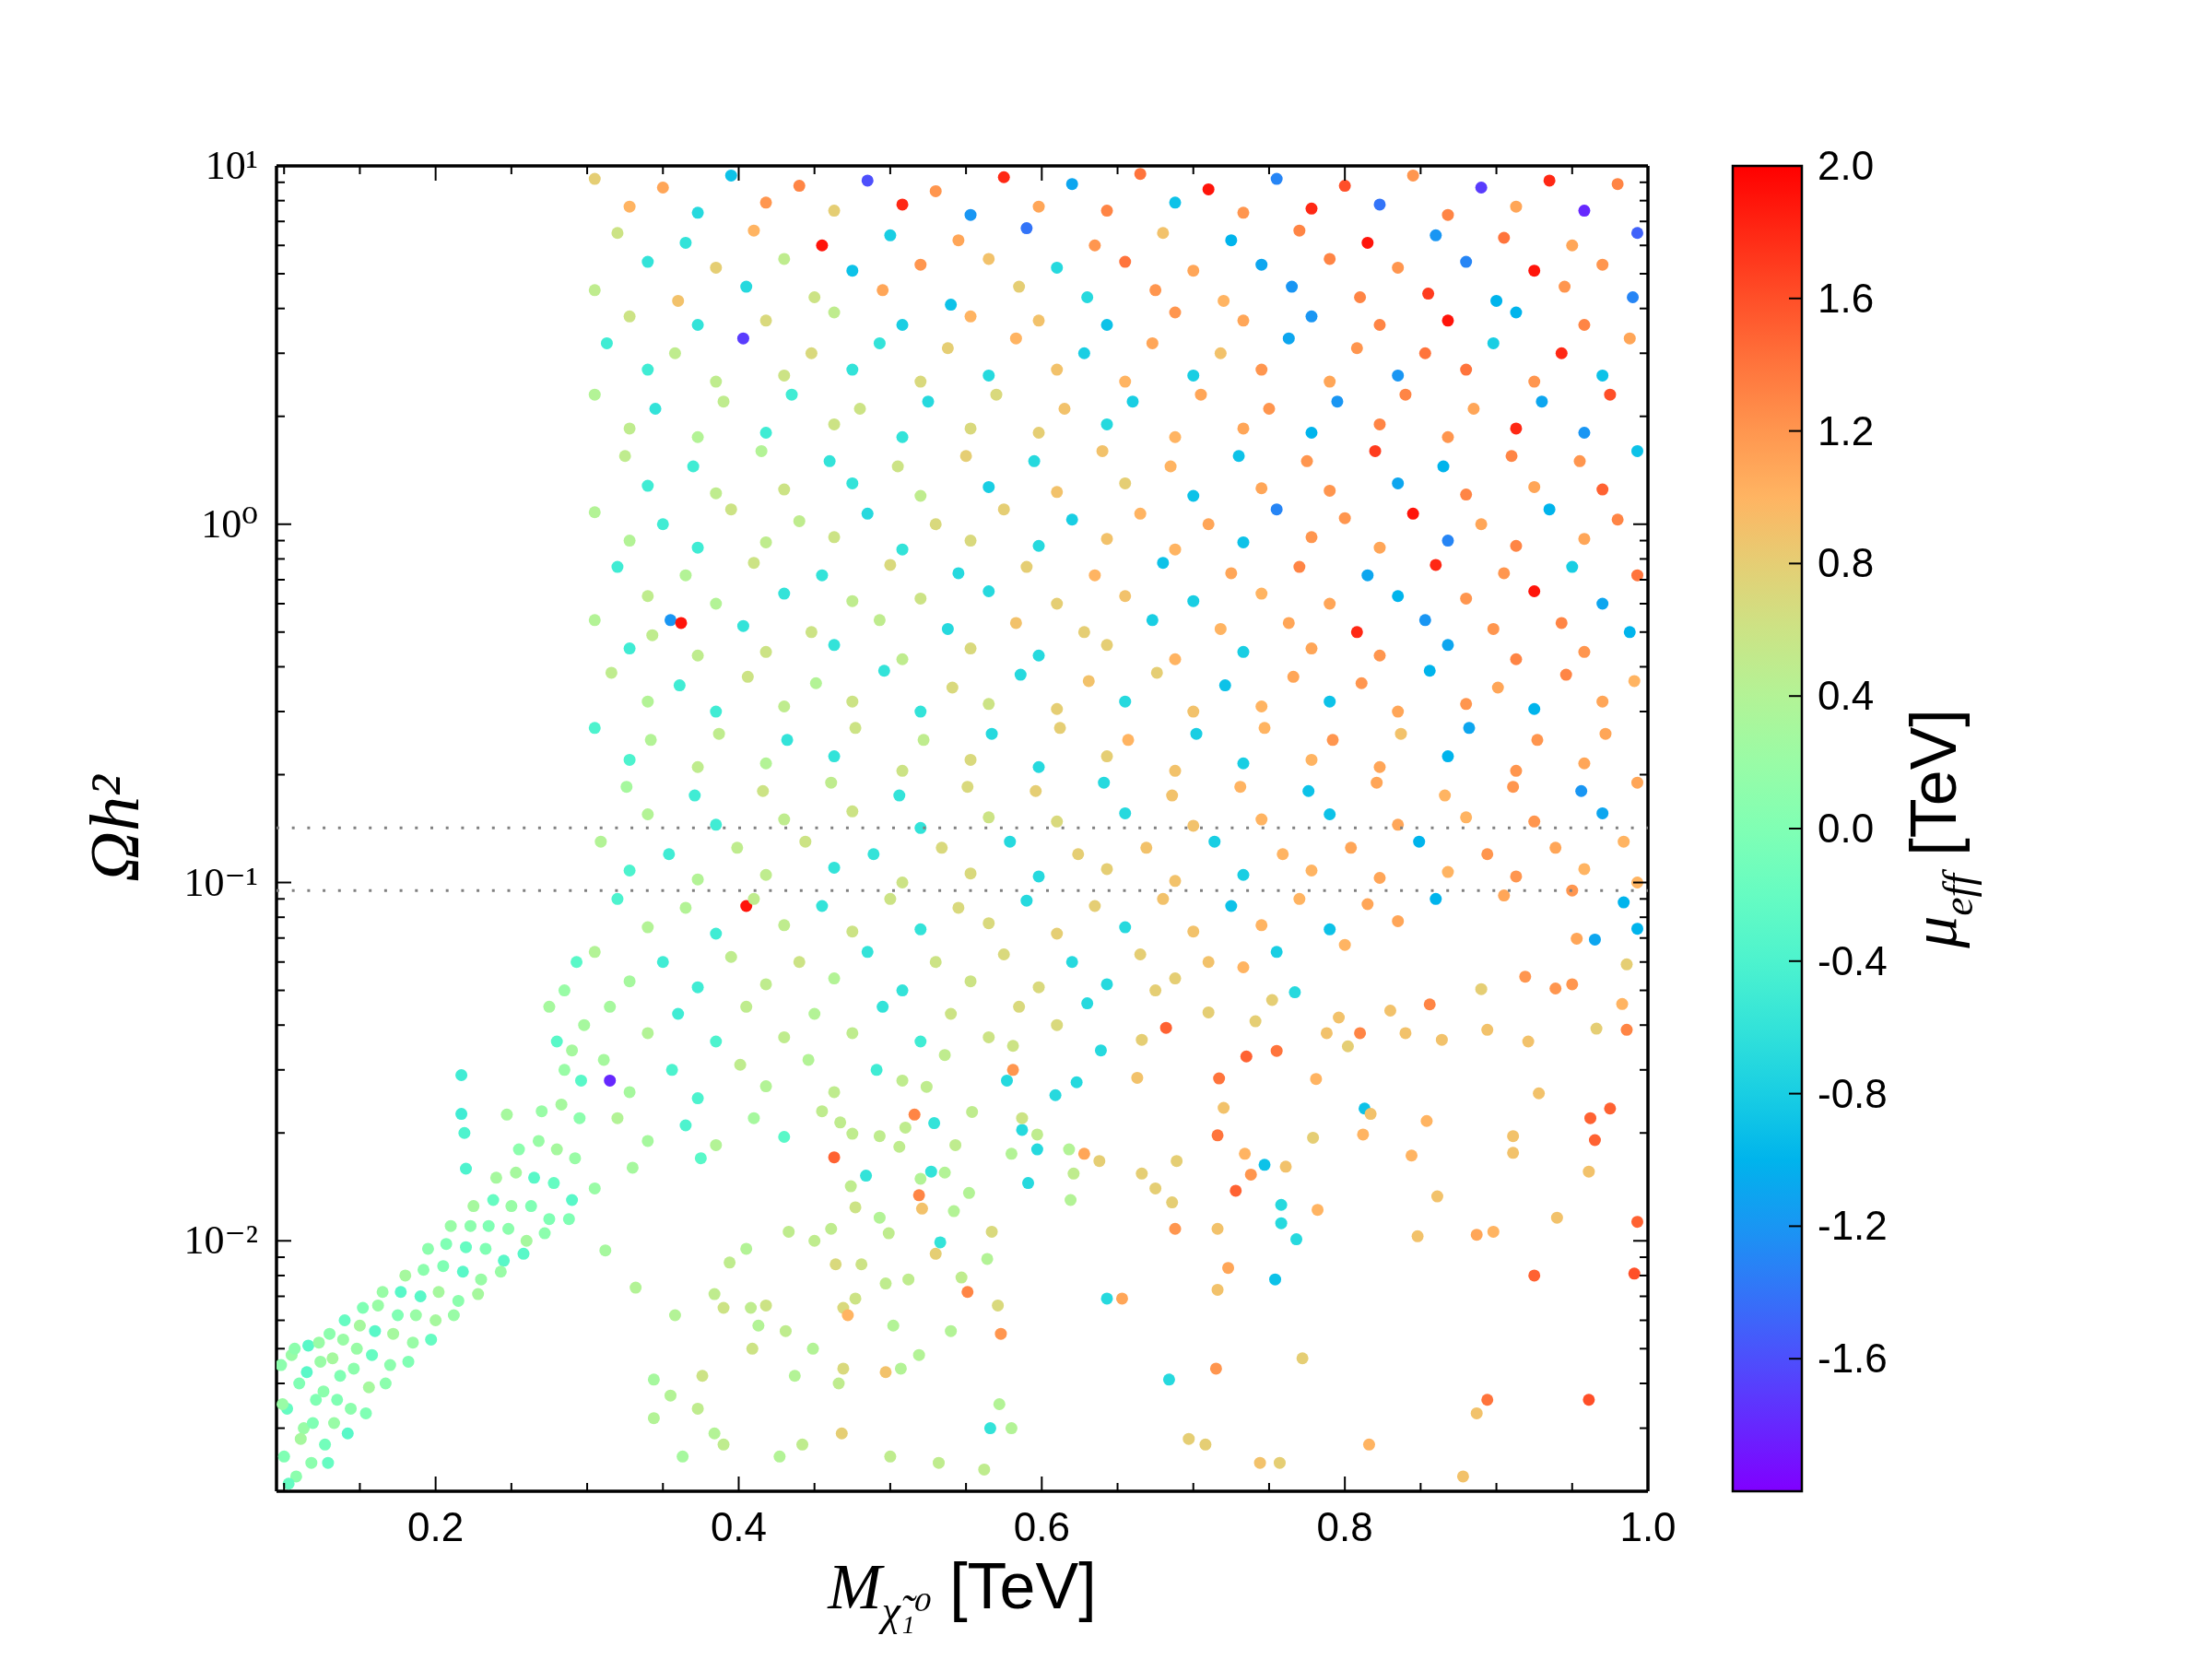  I want to click on x-tick-label: 0.8, so click(1344, 1526).